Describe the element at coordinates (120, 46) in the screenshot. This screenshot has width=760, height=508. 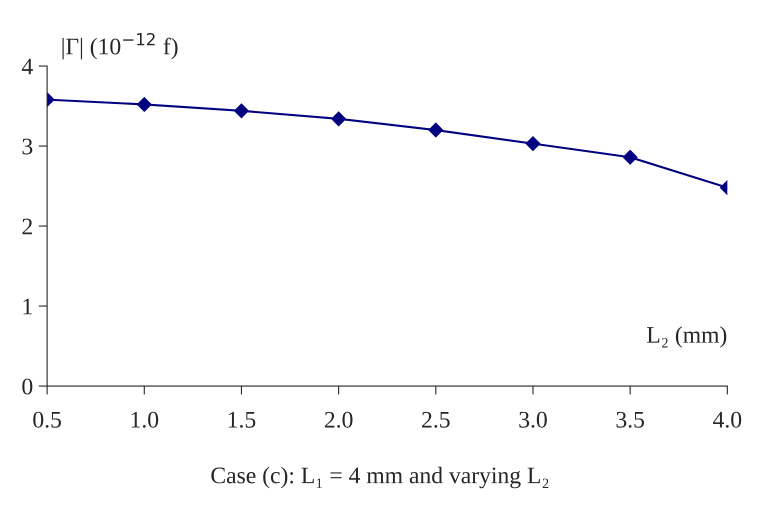
I see `y-axis-title: |Γ| (10$^{−12}$ f)` at that location.